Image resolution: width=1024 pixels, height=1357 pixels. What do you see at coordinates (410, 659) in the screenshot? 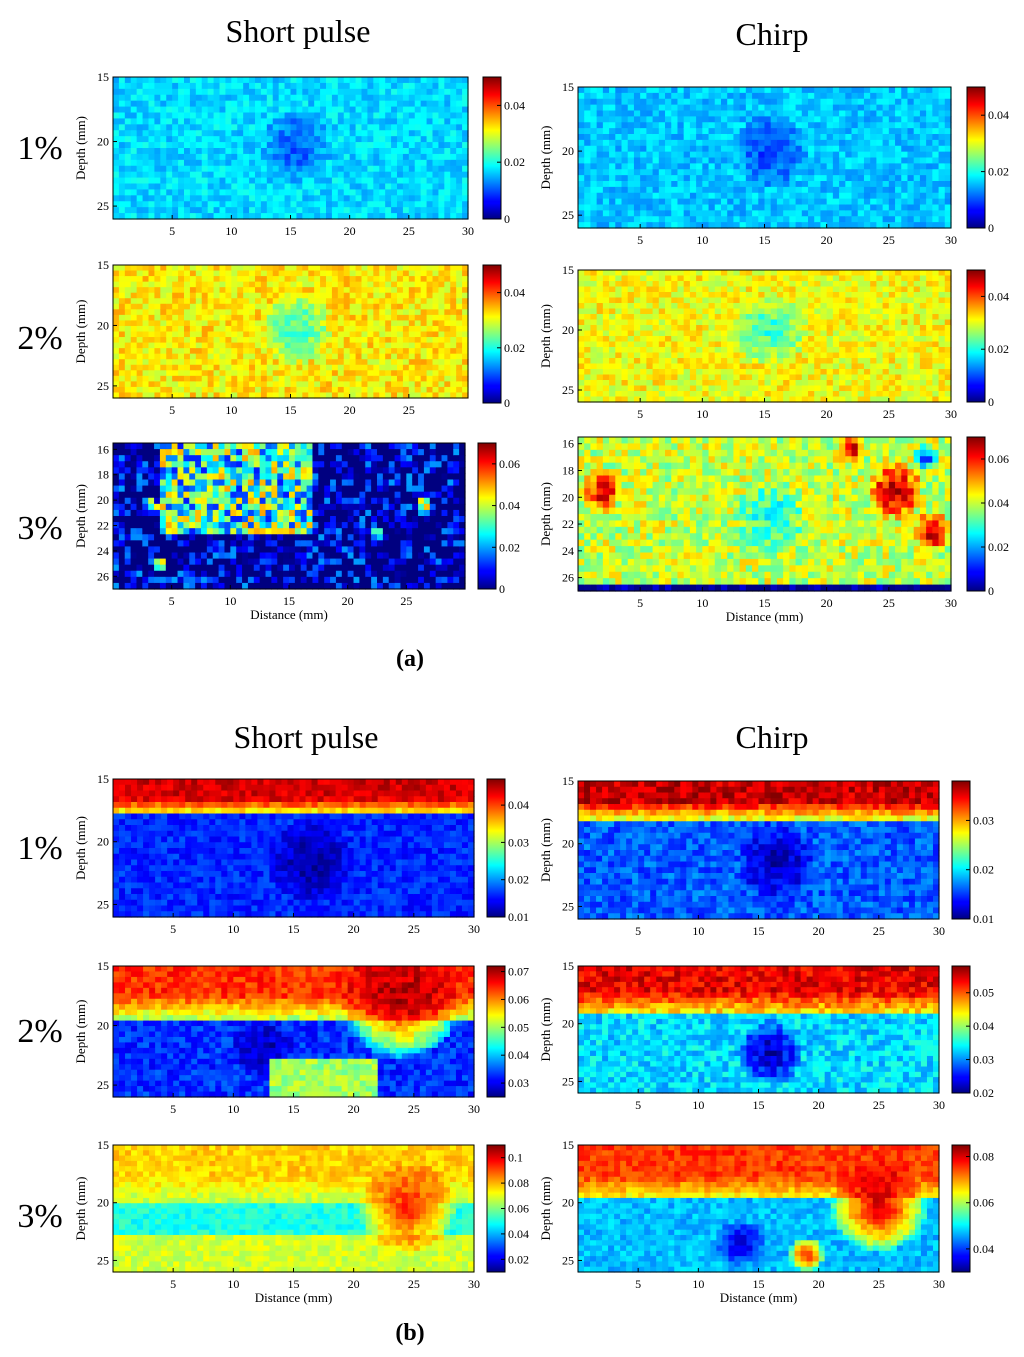
I see `panel-a-label: (a)` at bounding box center [410, 659].